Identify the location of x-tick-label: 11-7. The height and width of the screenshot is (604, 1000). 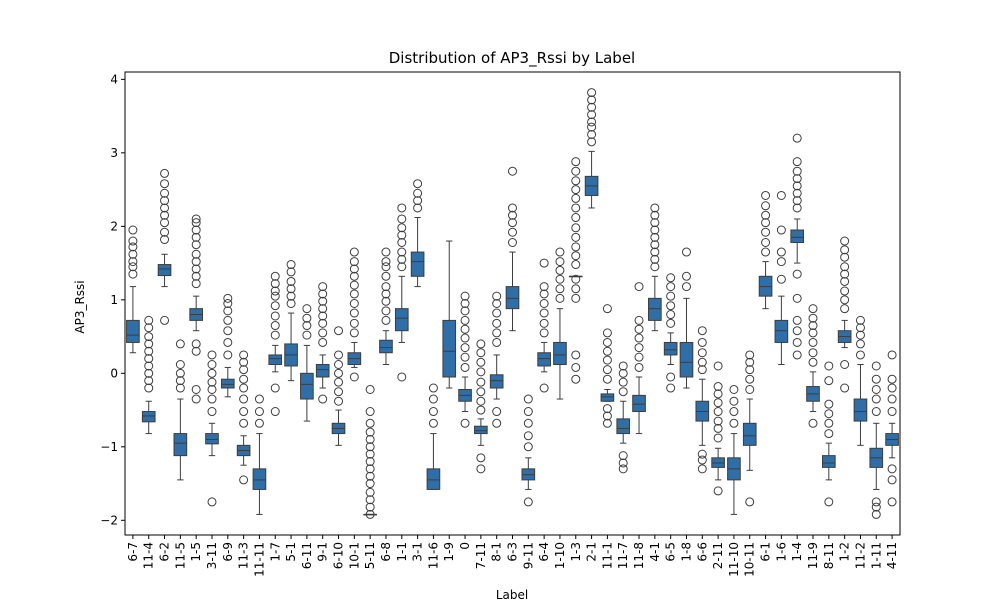
(623, 555).